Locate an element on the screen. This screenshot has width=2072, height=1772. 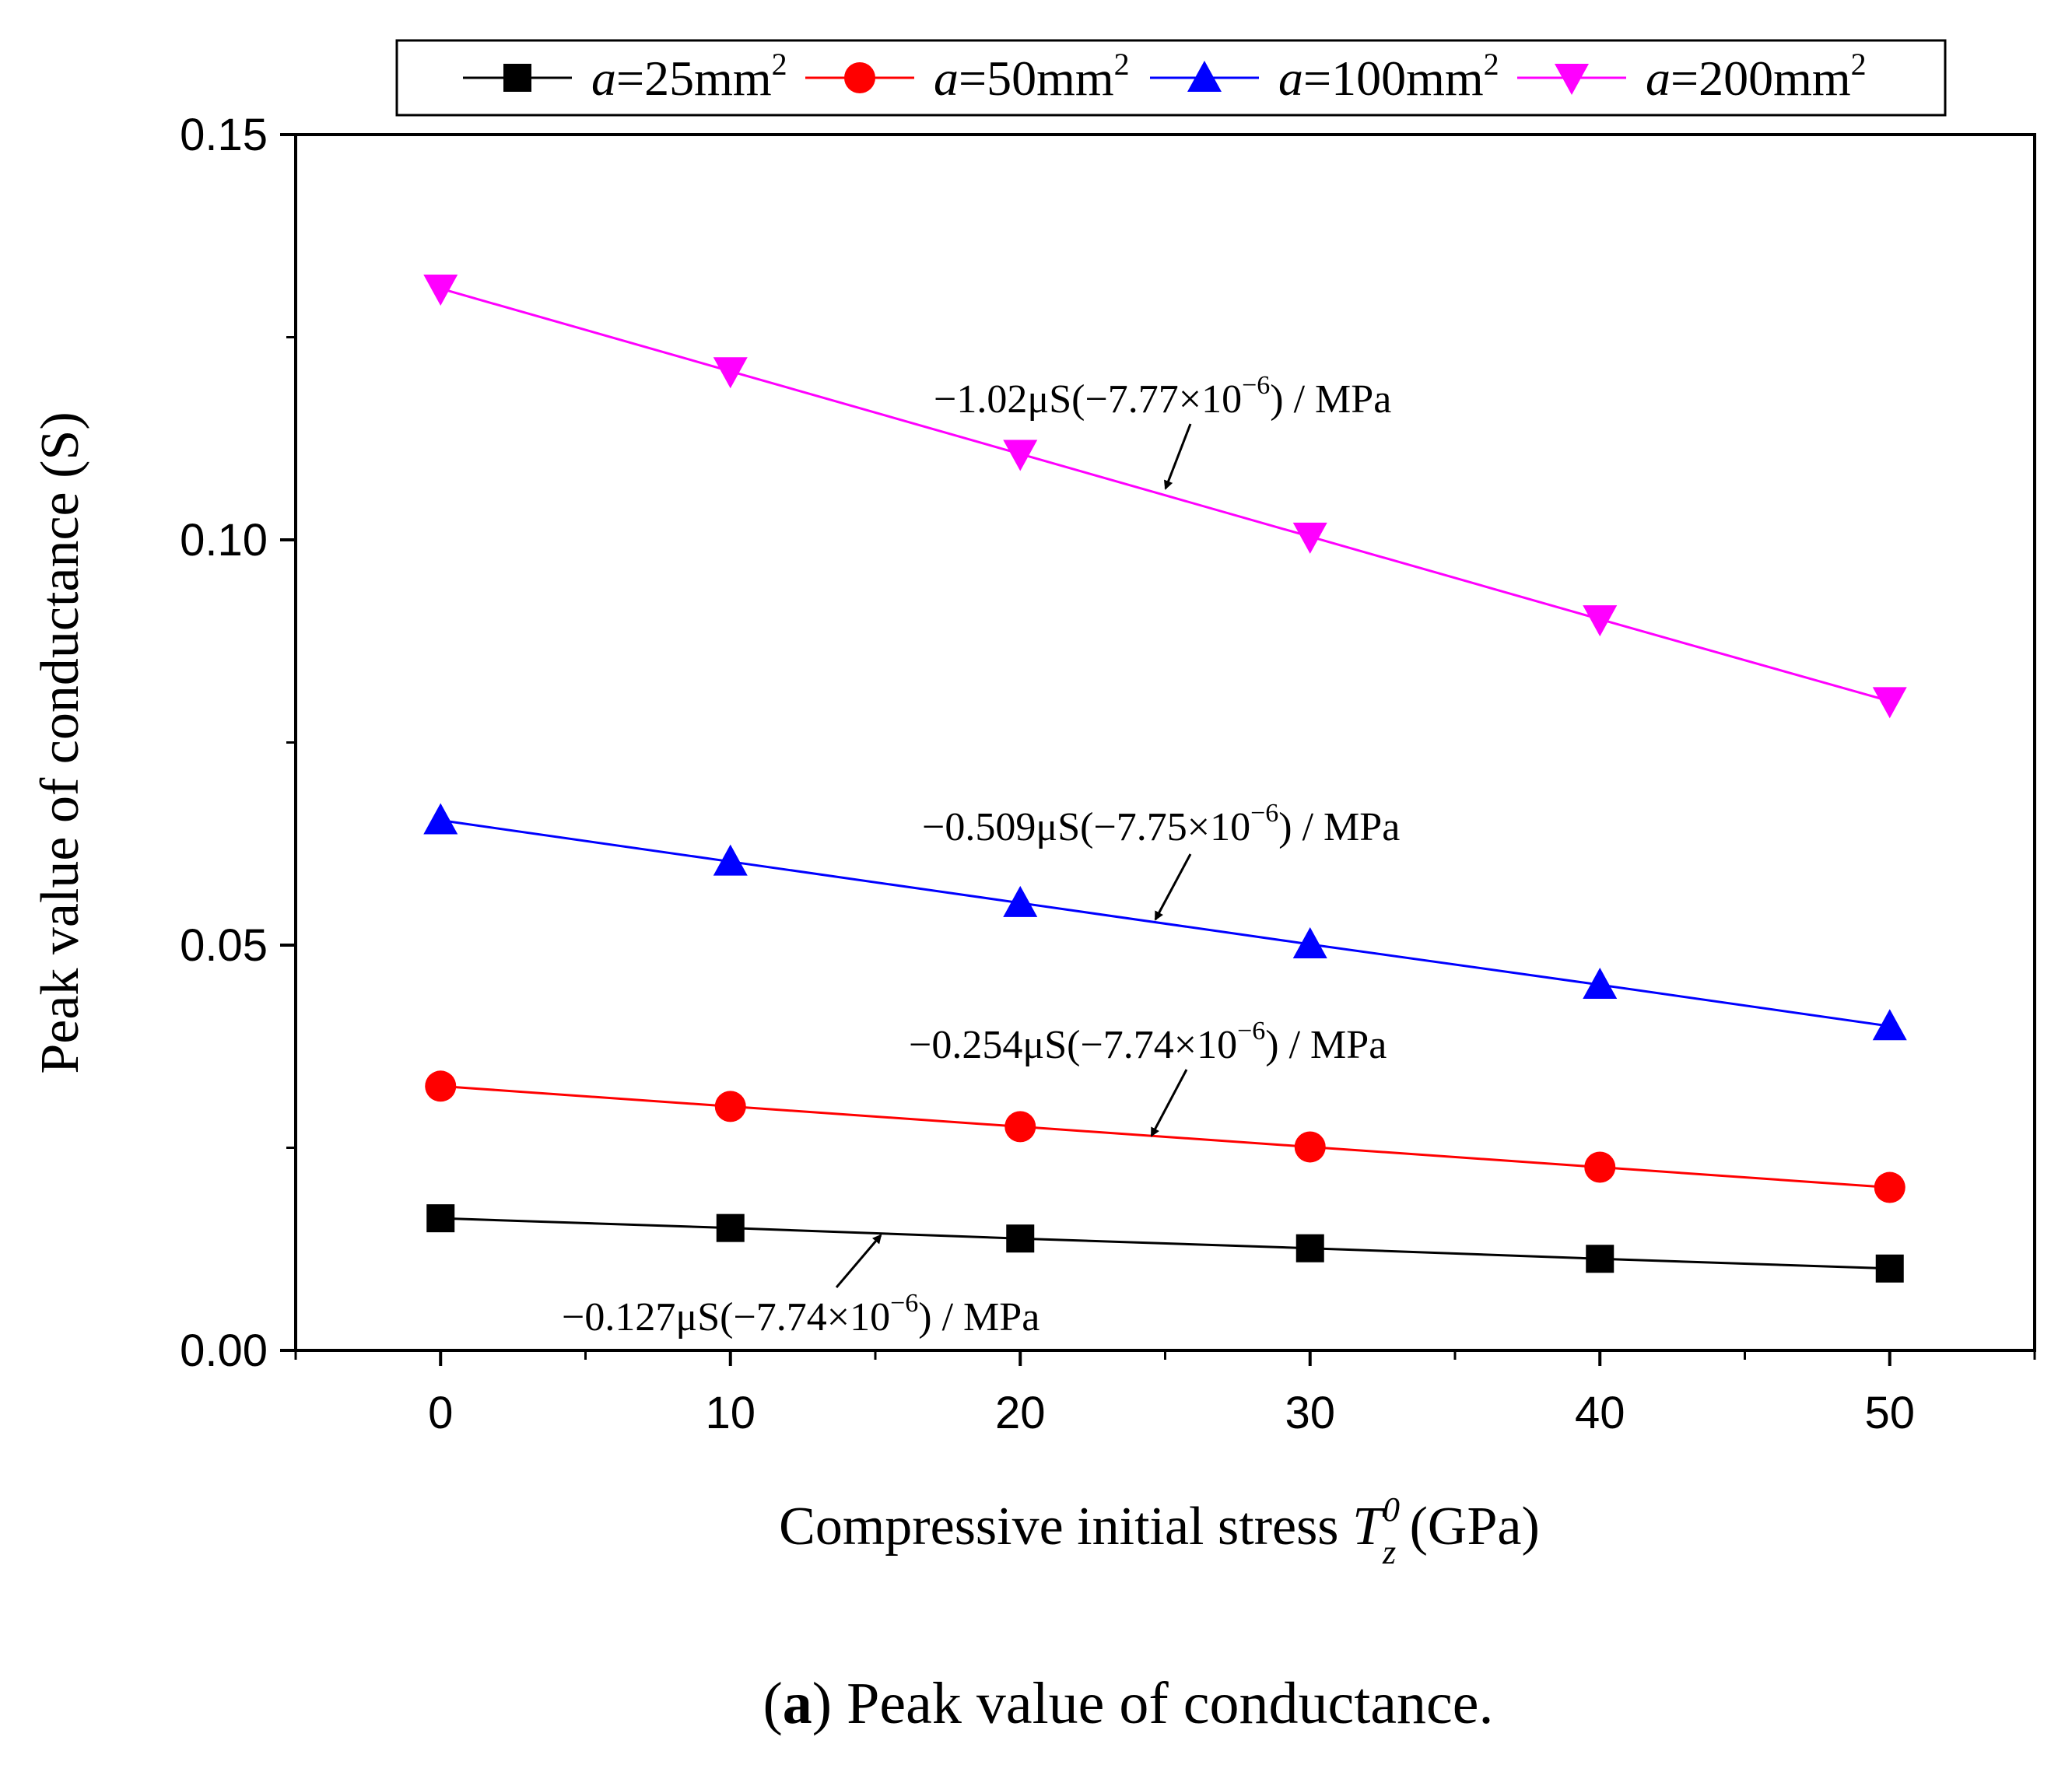
slope-annotation-1: −0.509μS(−7.75×10−6) / MPa is located at coordinates (1161, 860).